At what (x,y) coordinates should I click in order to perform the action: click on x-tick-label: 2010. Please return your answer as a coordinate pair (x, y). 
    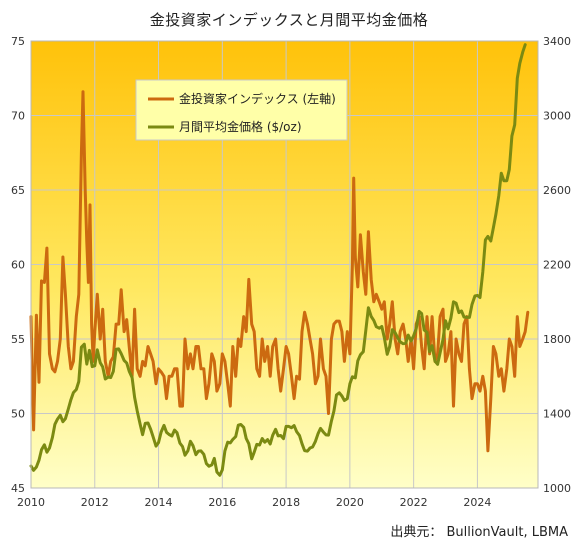
    Looking at the image, I should click on (31, 502).